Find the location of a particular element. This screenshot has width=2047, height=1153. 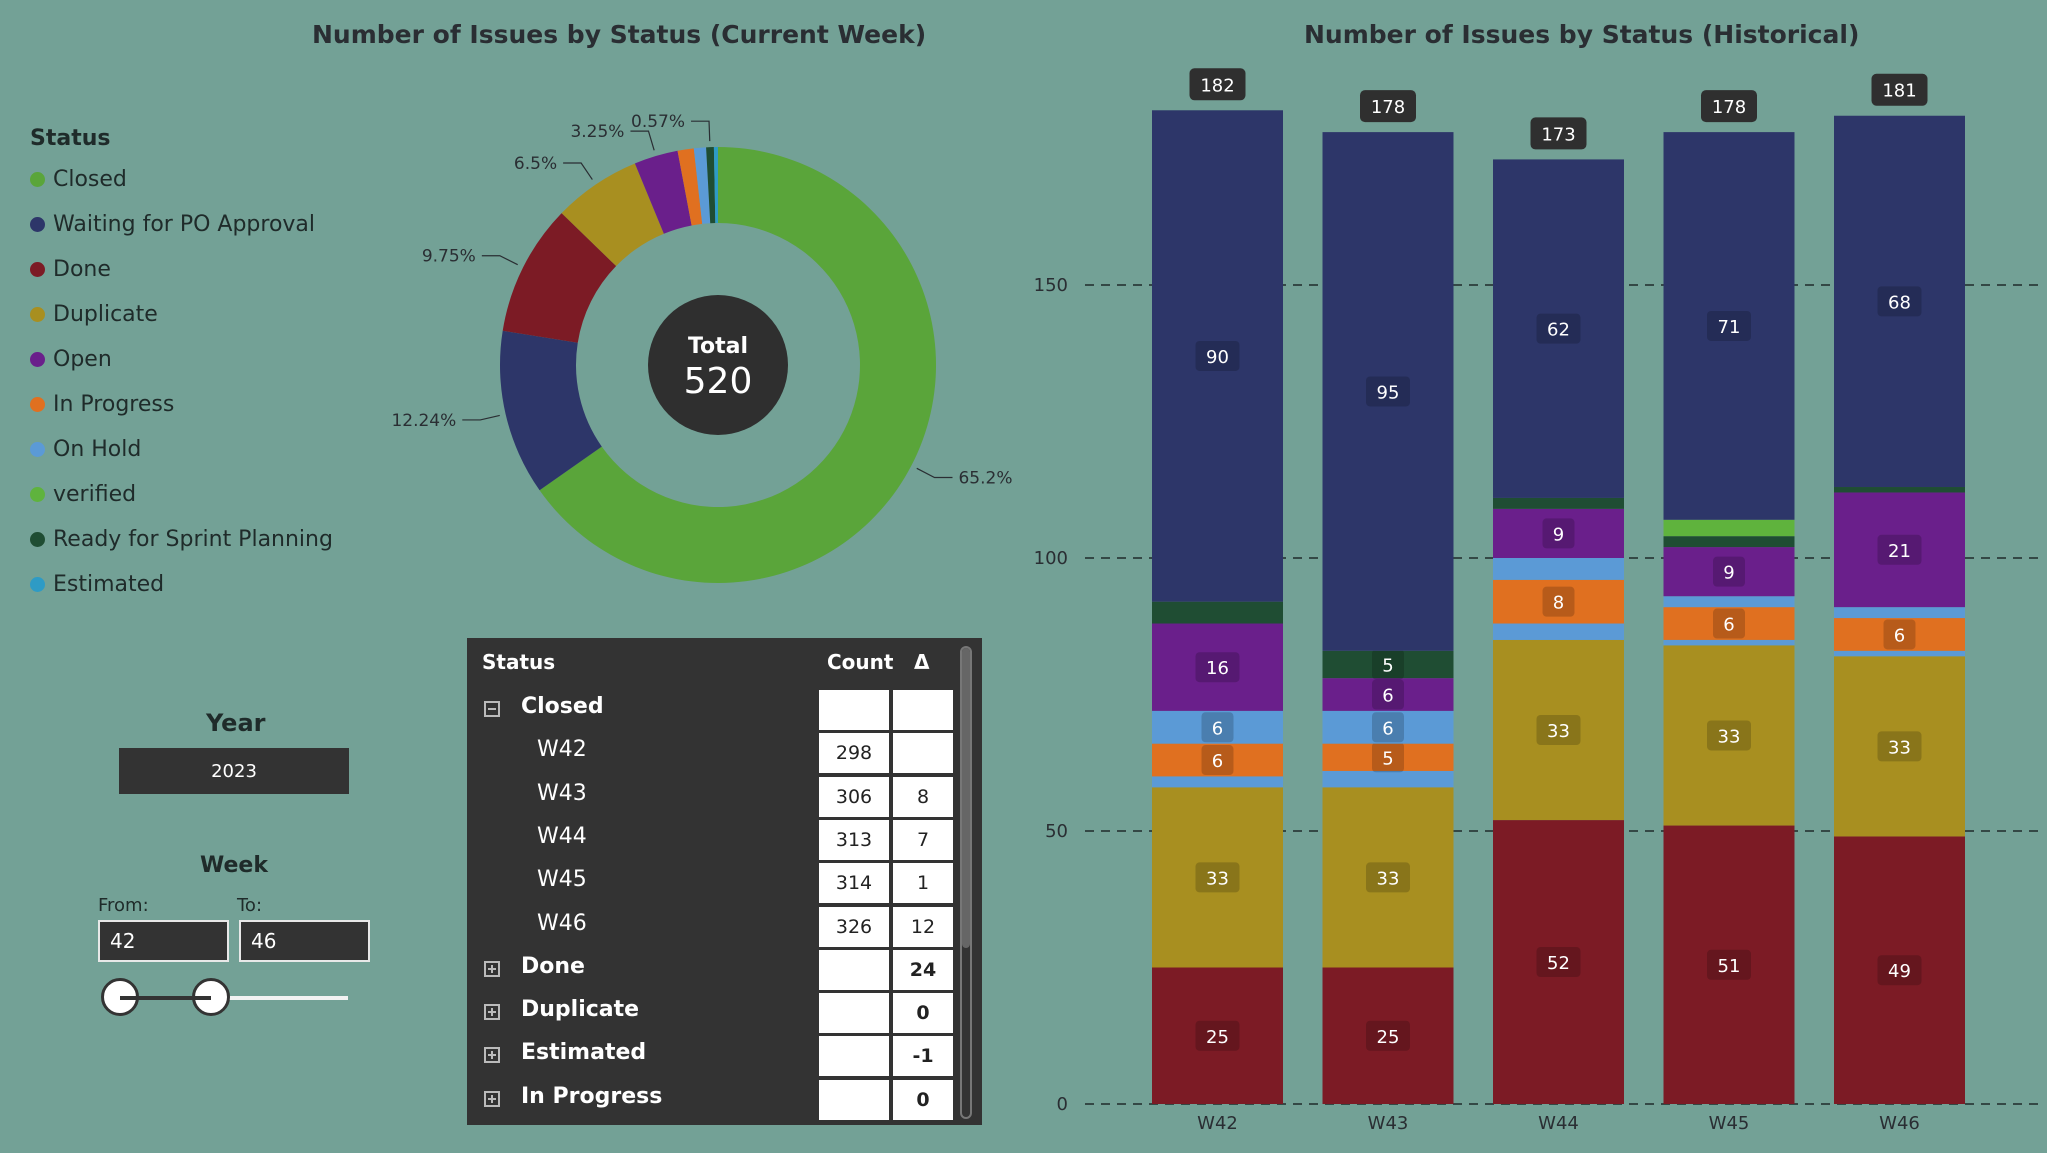

x-category-label: W46 is located at coordinates (1899, 1123).